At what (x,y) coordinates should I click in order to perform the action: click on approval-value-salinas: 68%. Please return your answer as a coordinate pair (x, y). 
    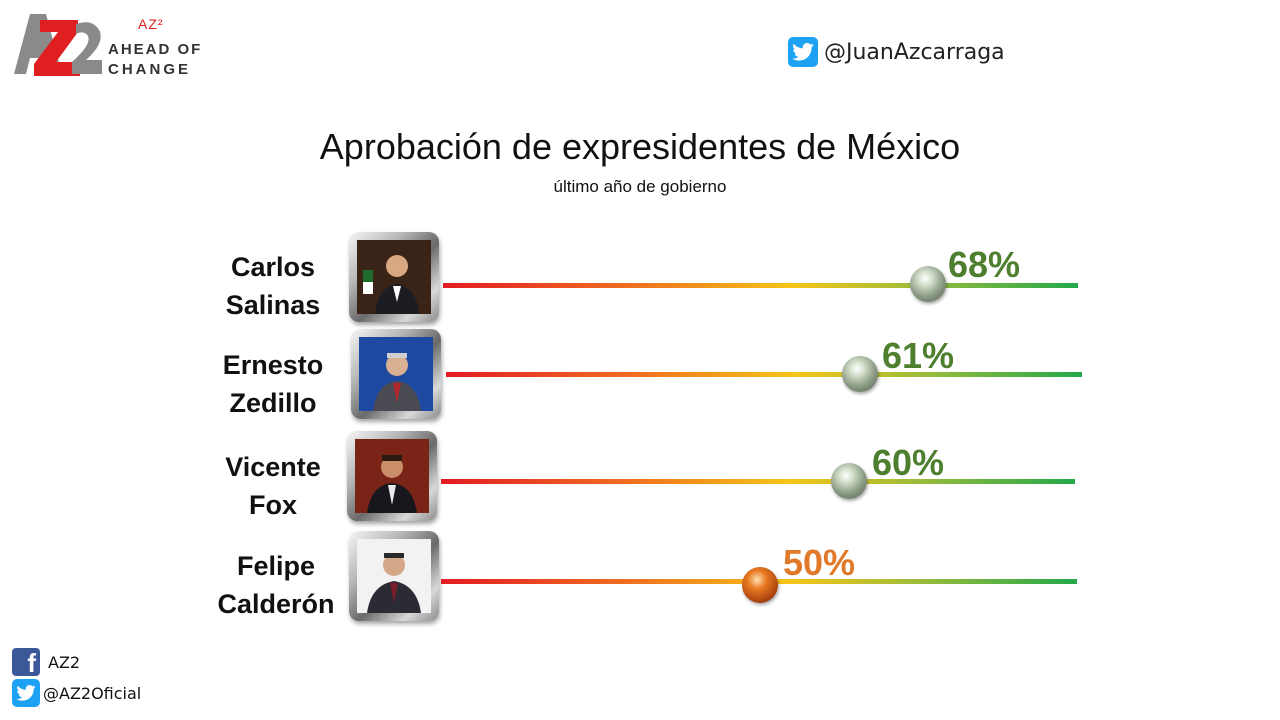
    Looking at the image, I should click on (984, 264).